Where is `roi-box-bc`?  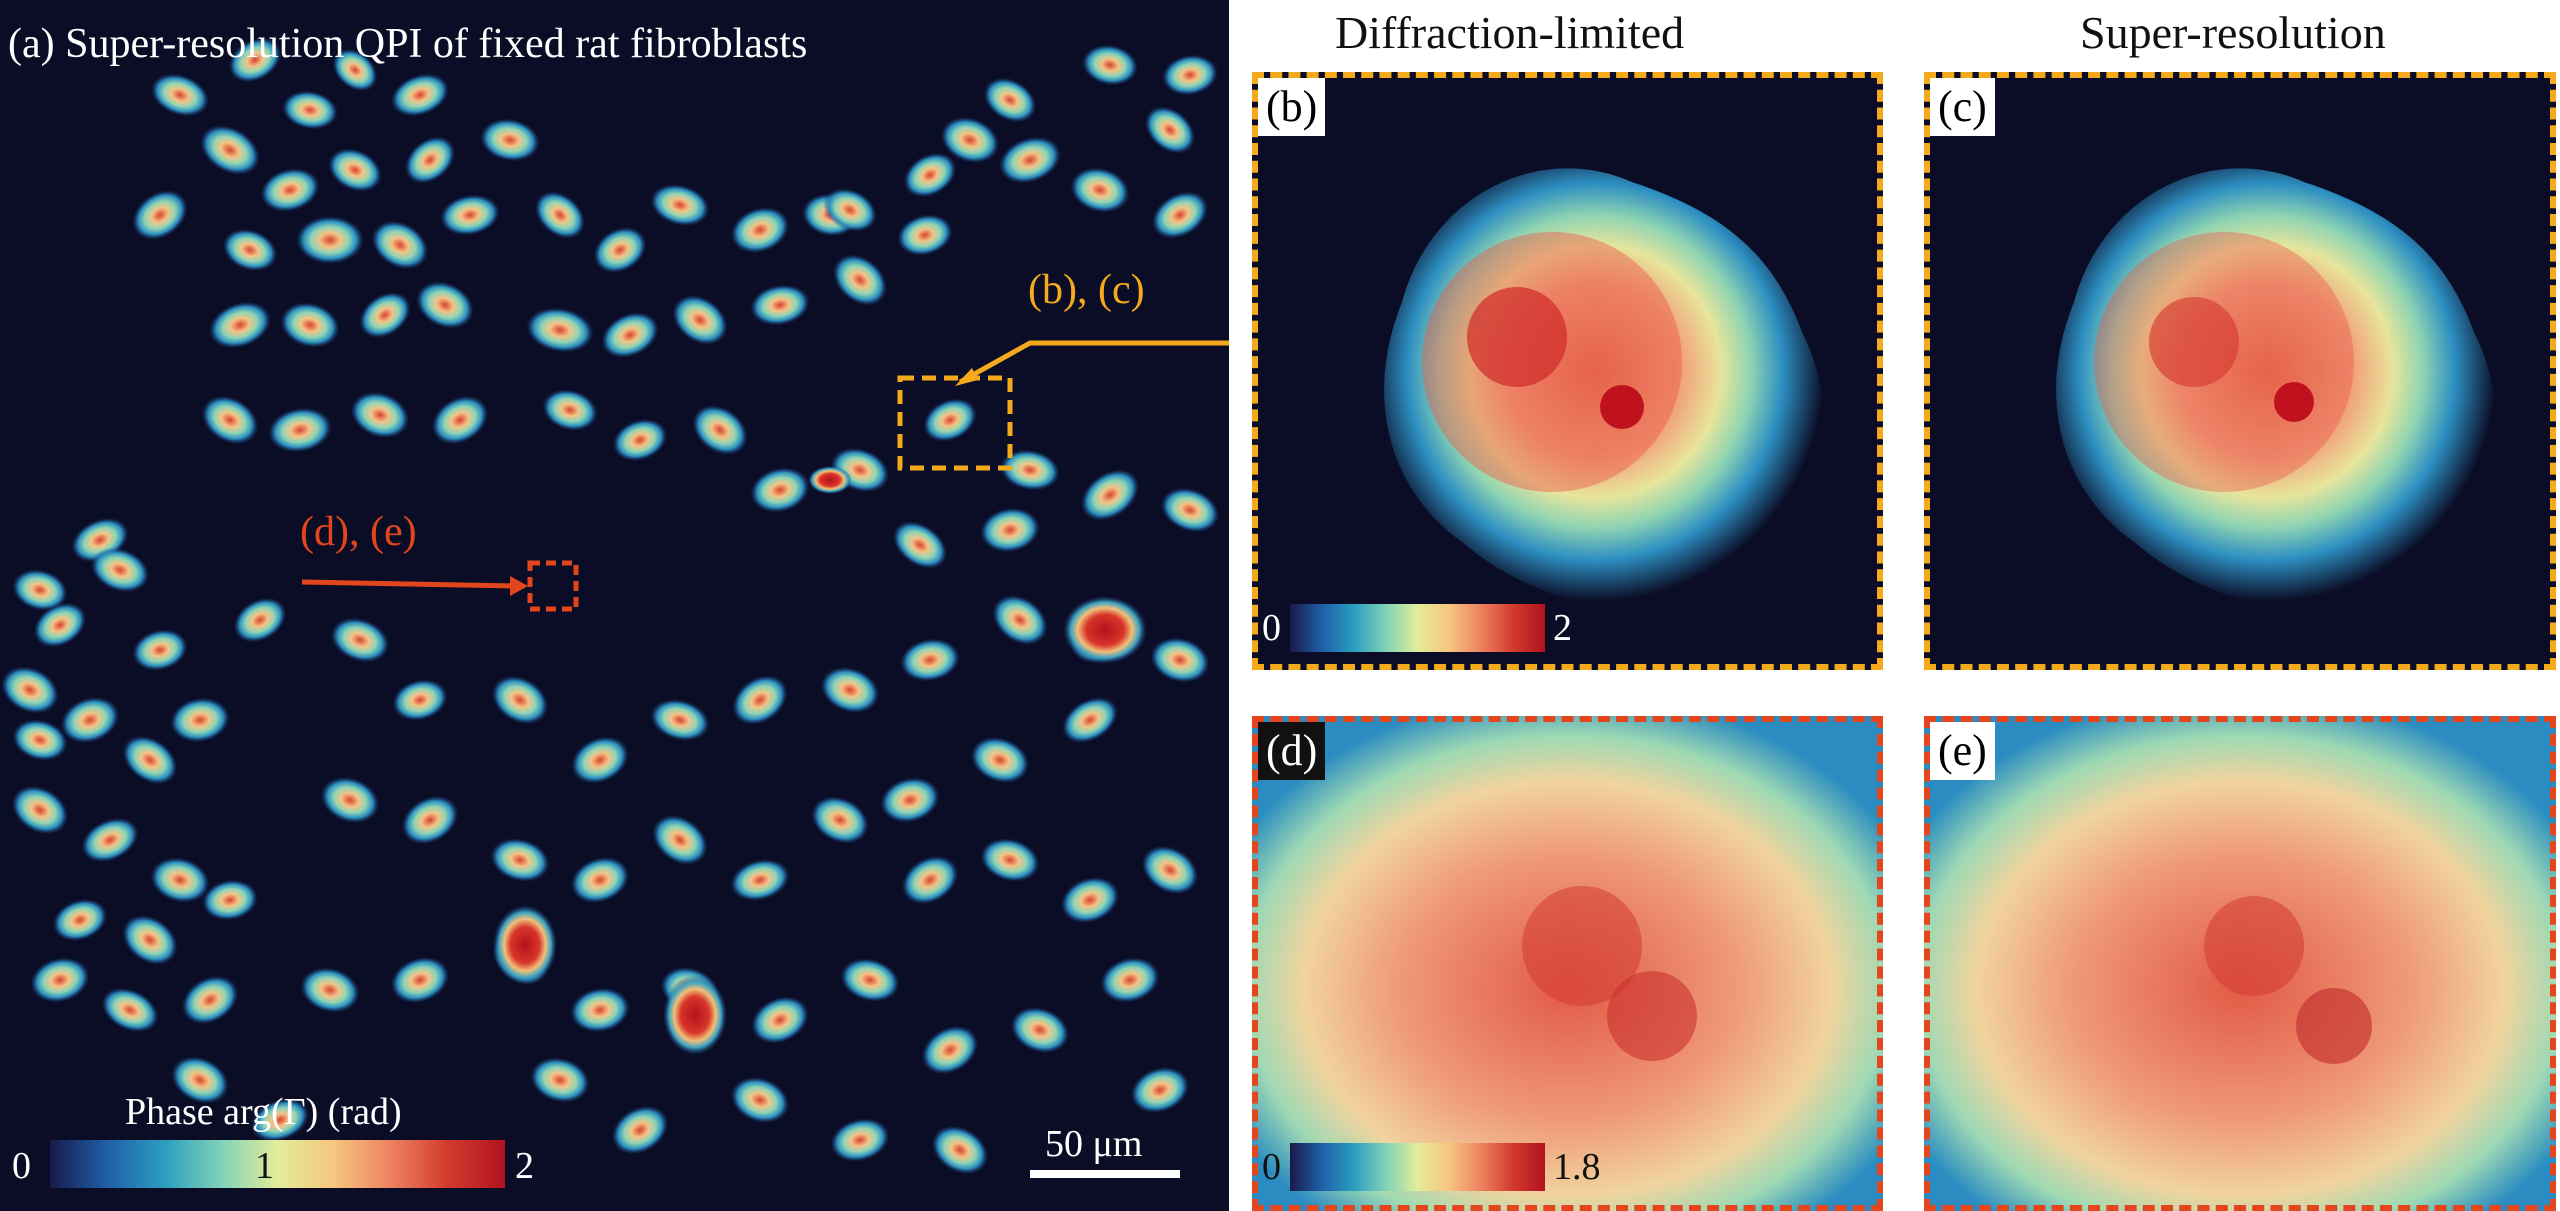
roi-box-bc is located at coordinates (955, 423).